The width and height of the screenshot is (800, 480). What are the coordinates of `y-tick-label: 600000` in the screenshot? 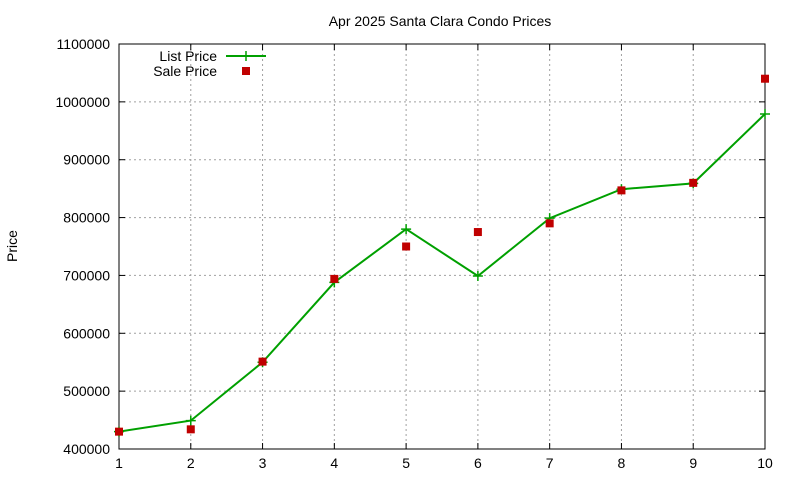 It's located at (86, 333).